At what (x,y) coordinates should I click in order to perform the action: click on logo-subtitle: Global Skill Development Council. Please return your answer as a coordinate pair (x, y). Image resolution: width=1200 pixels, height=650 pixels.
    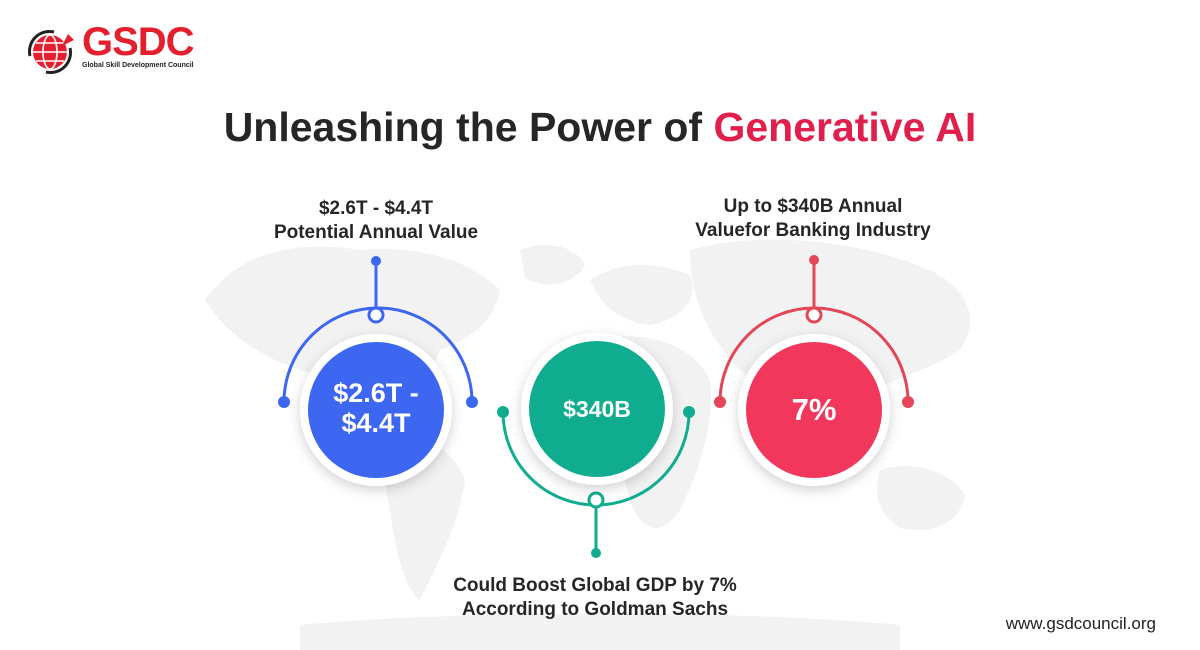
    Looking at the image, I should click on (138, 65).